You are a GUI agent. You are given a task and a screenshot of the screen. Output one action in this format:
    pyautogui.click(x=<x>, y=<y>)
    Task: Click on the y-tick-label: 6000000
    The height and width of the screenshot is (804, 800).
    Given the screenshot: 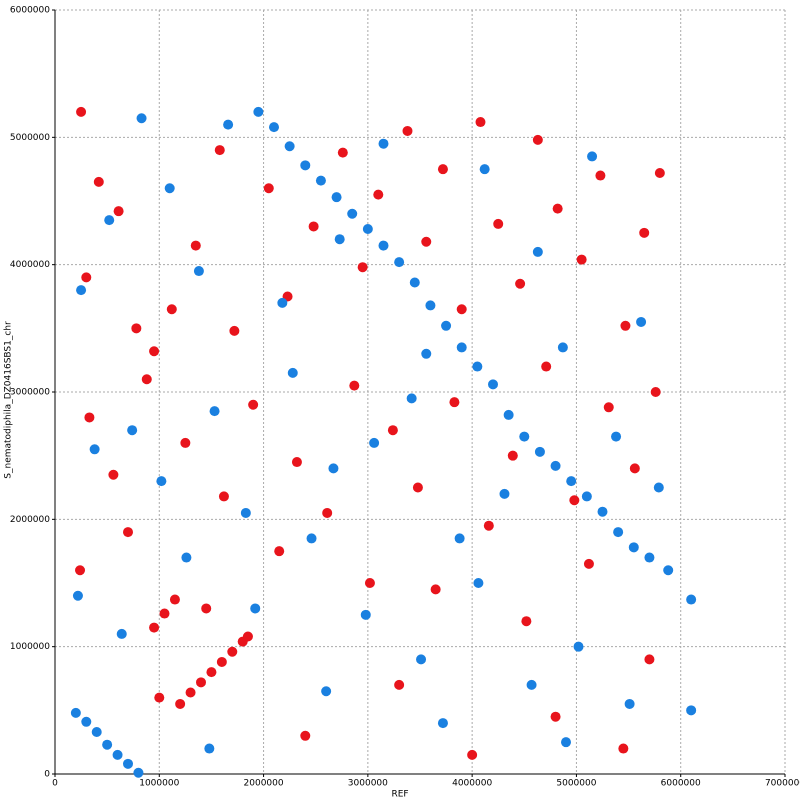 What is the action you would take?
    pyautogui.click(x=30, y=11)
    